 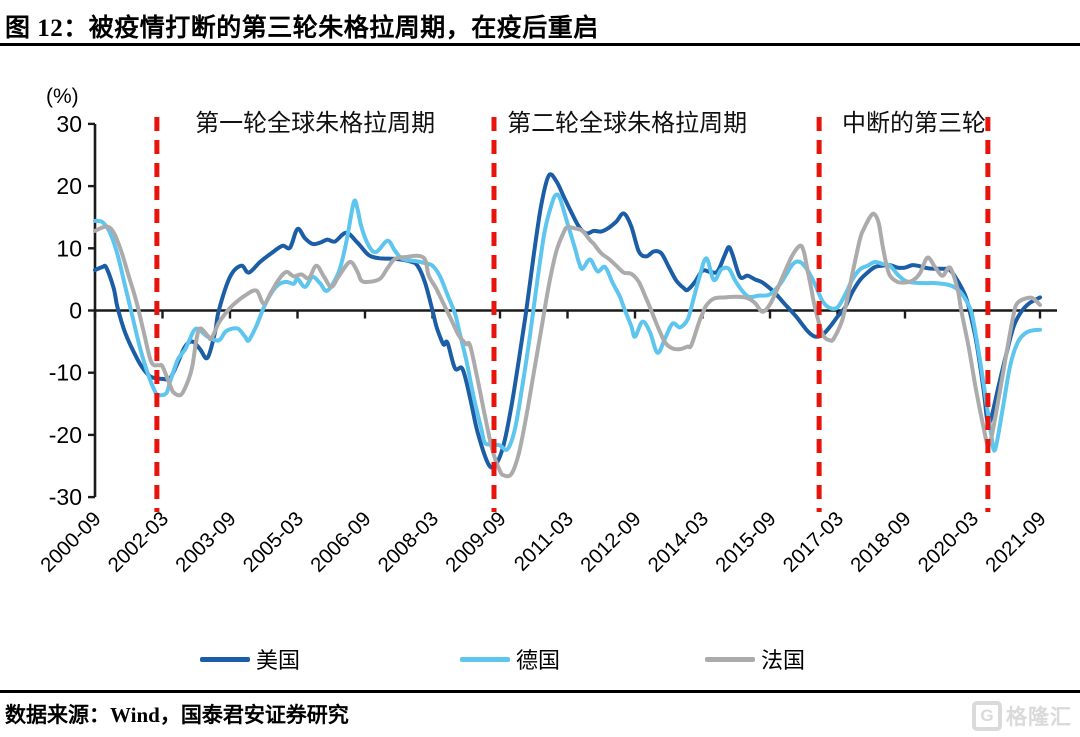 I want to click on y-axis-unit-label: (%), so click(x=62, y=96).